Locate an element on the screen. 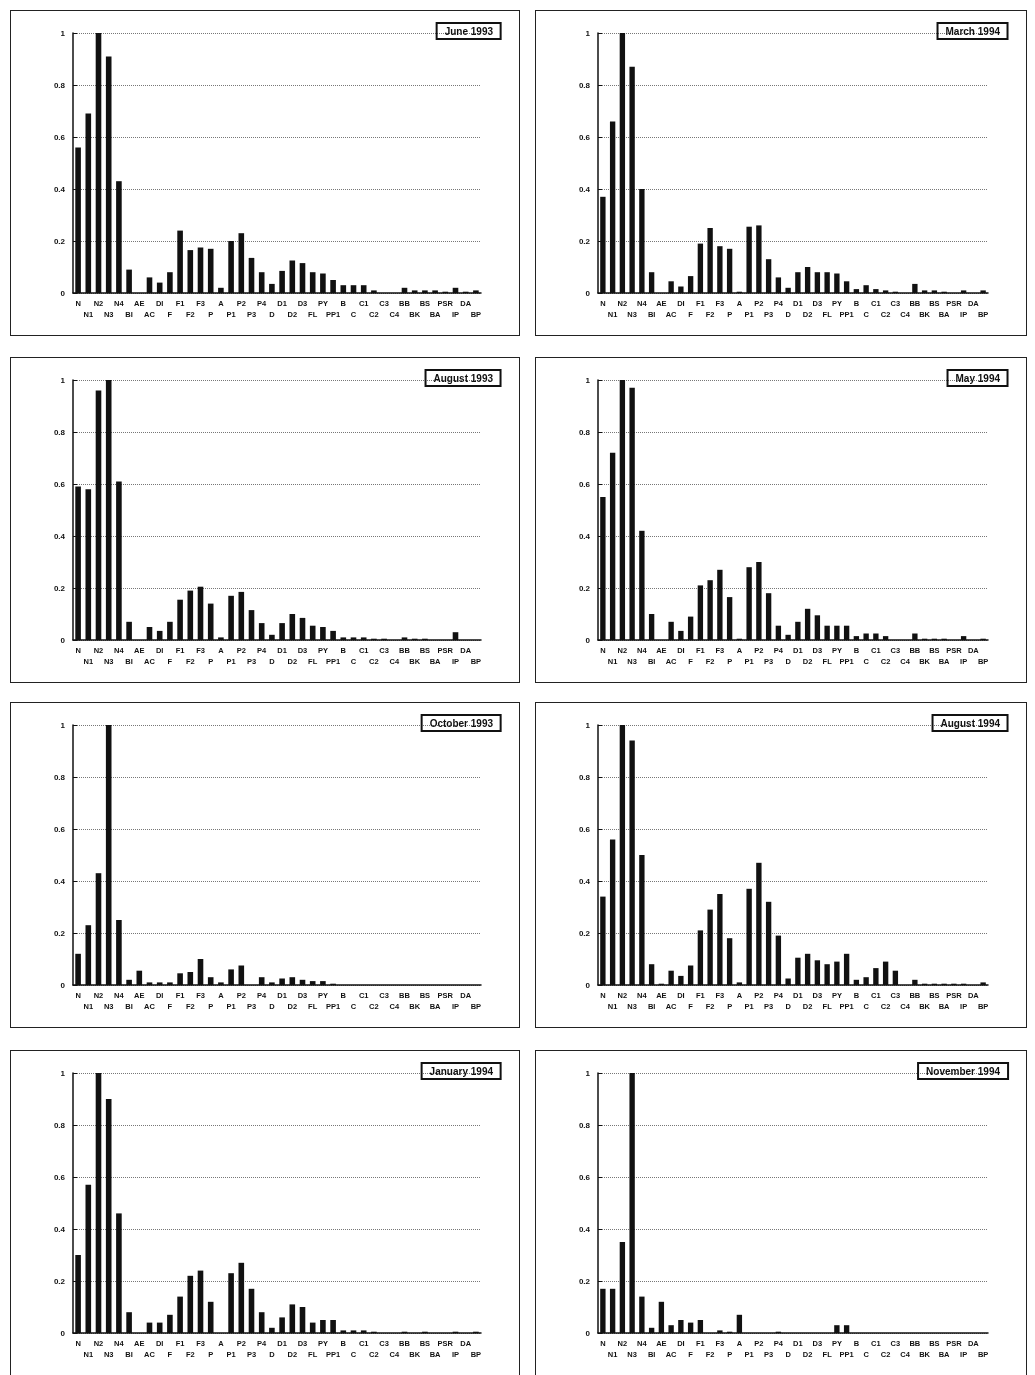 This screenshot has height=1375, width=1035. chart-title: June 1993 is located at coordinates (469, 31).